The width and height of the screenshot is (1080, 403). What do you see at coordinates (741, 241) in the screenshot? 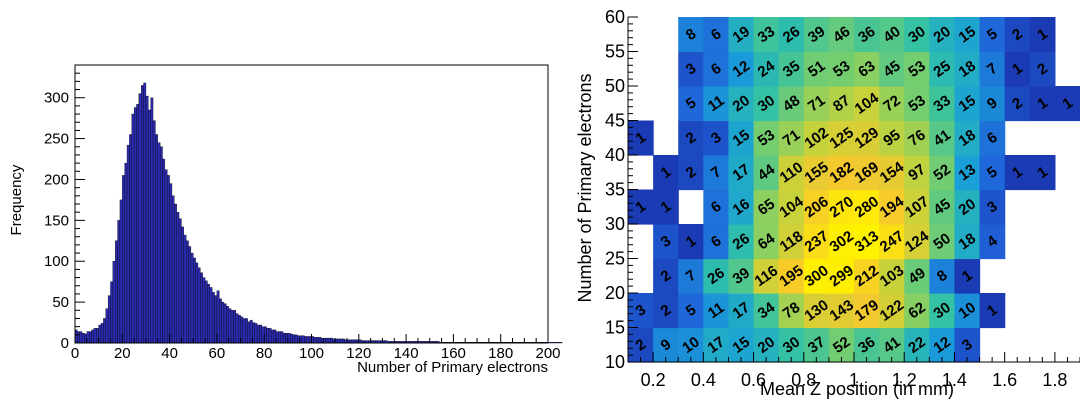
I see `heatmap-cell-label: 26` at bounding box center [741, 241].